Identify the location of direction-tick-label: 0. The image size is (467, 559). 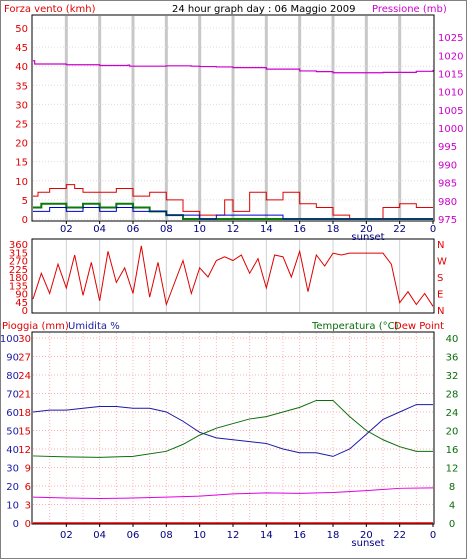
(25, 311).